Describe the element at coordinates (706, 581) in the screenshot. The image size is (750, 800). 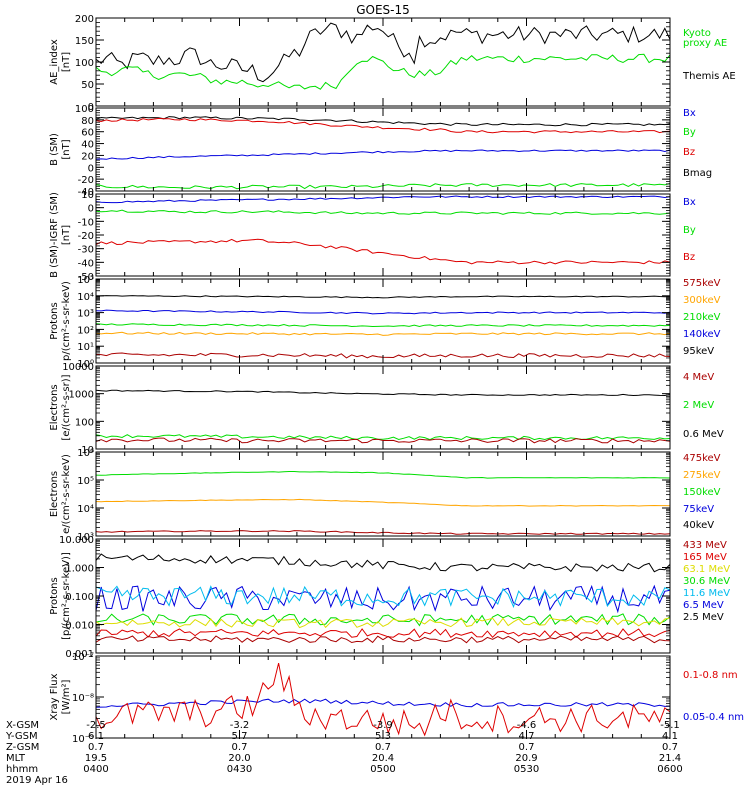
I see `legend-entry: 30.6 MeV` at that location.